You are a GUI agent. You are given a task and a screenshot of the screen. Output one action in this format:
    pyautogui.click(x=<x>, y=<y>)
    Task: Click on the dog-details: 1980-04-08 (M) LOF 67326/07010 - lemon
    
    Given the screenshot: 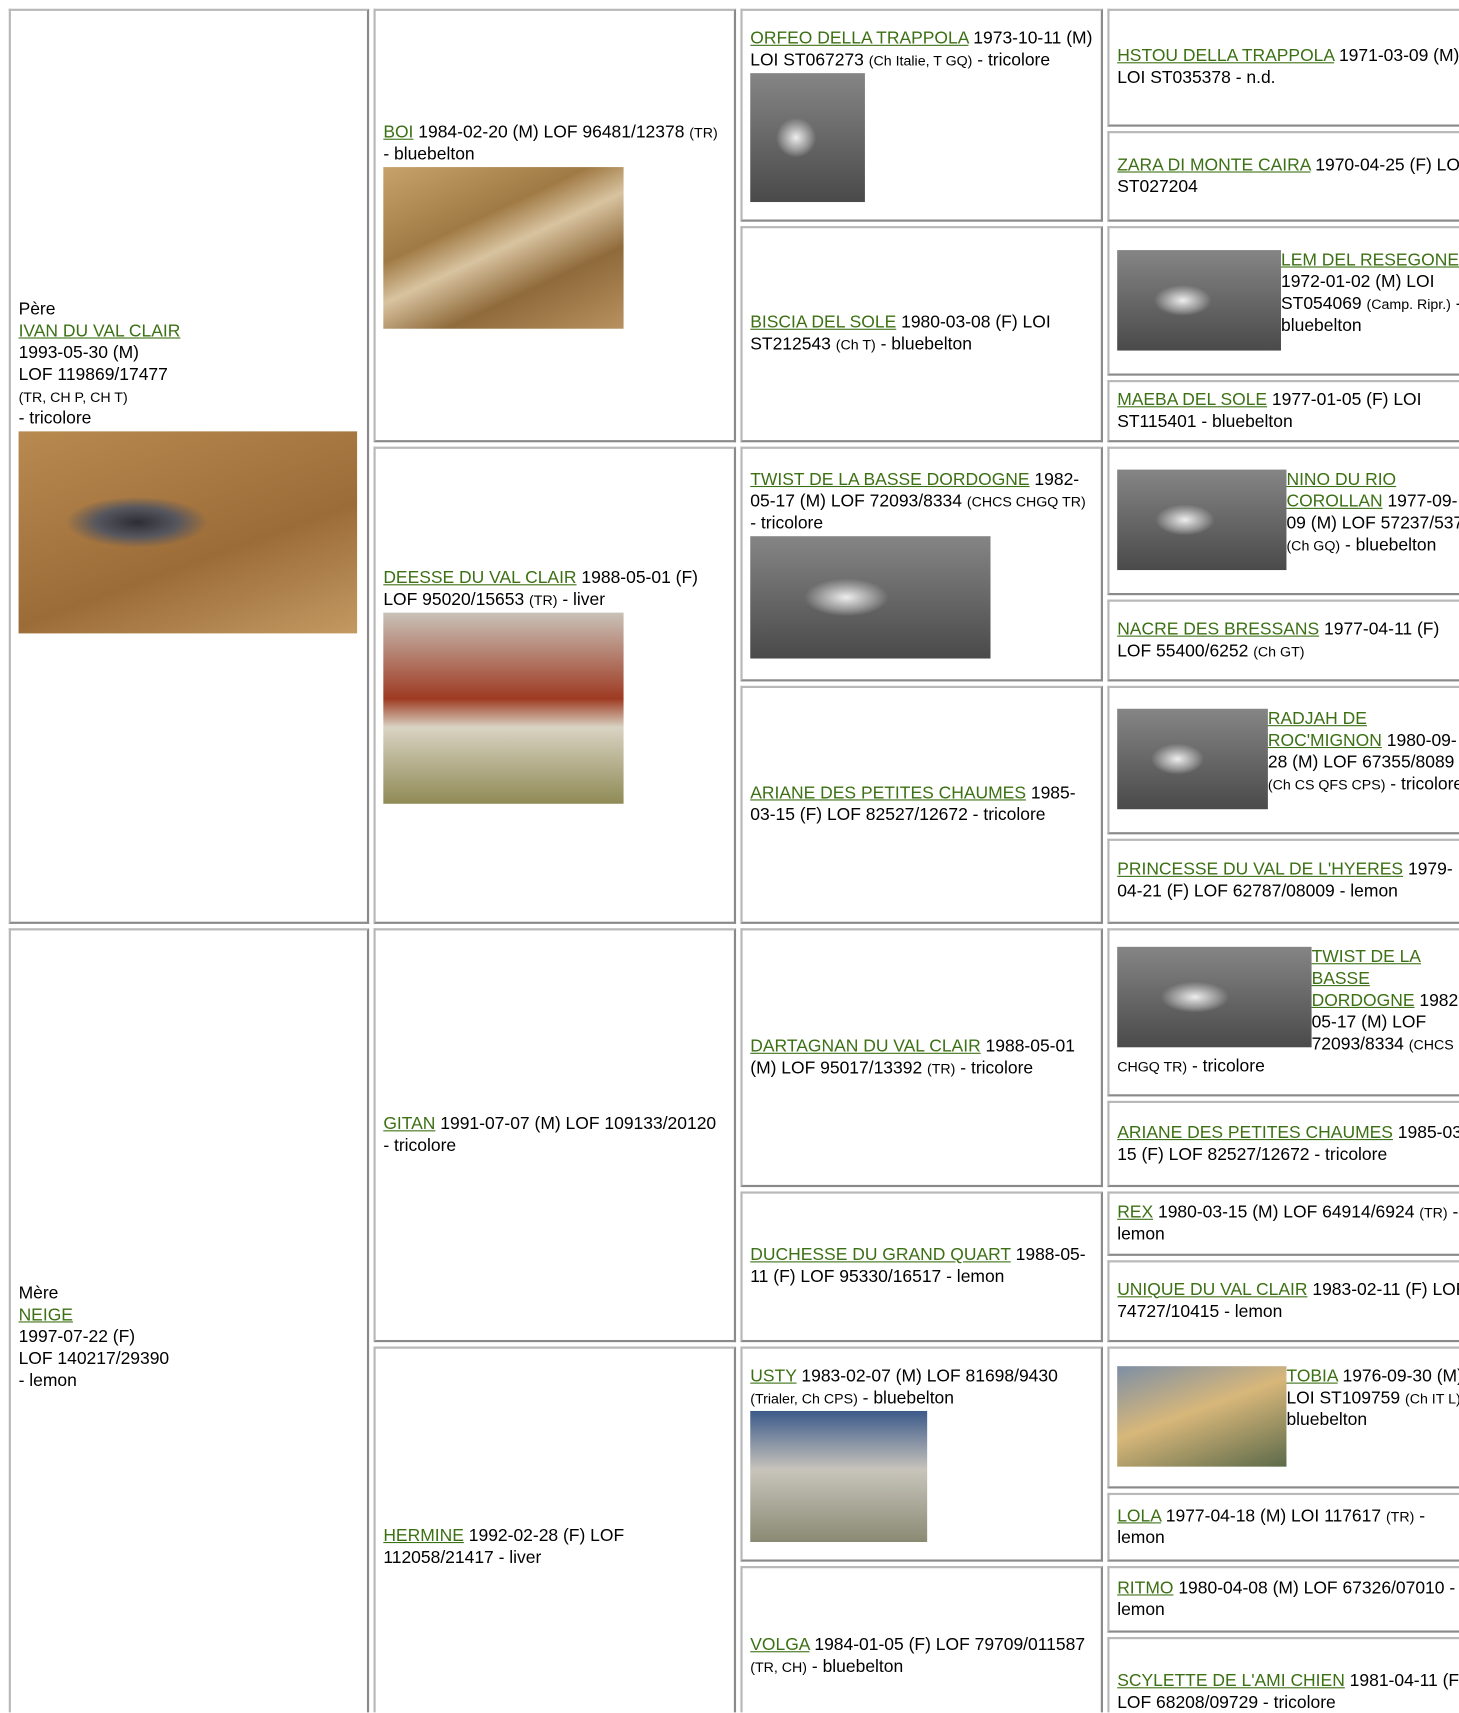 What is the action you would take?
    pyautogui.click(x=1286, y=1598)
    